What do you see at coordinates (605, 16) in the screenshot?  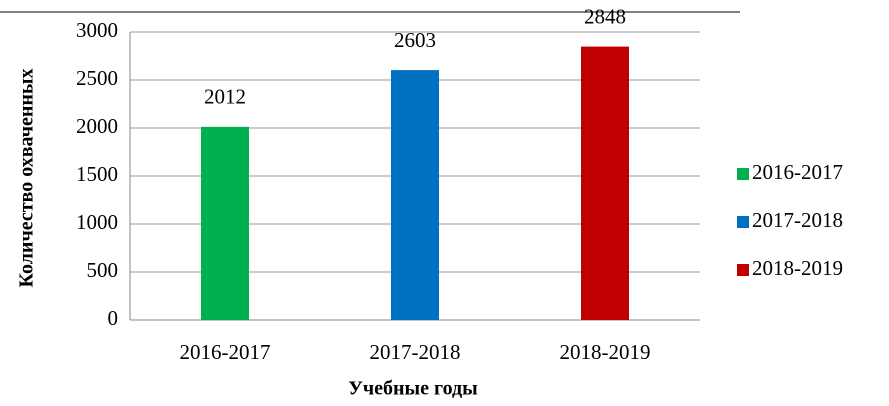 I see `data-label: 2848` at bounding box center [605, 16].